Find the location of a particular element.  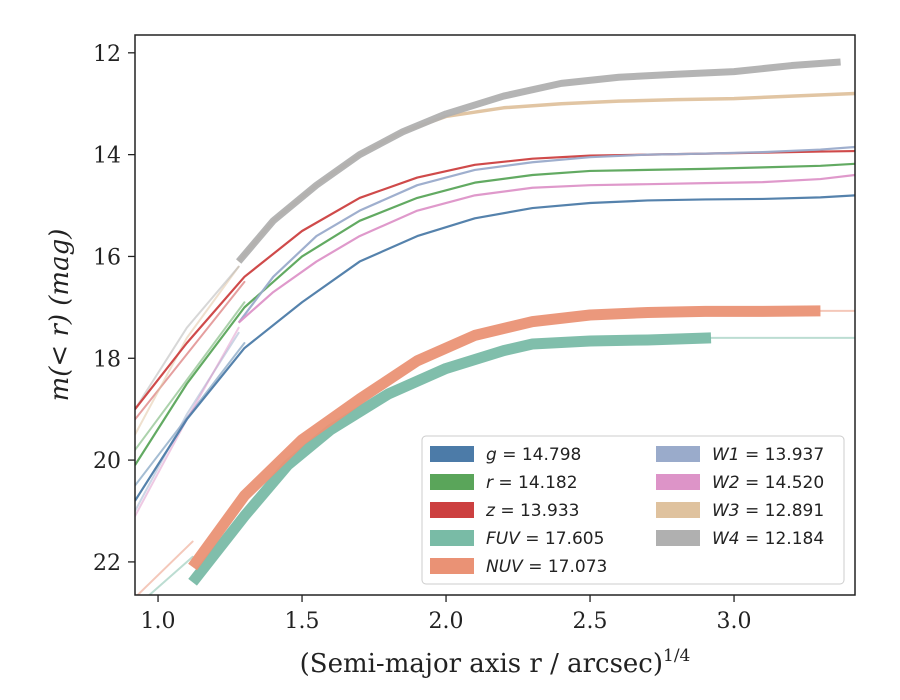

legend-label-g: g = 14.798 is located at coordinates (533, 455).